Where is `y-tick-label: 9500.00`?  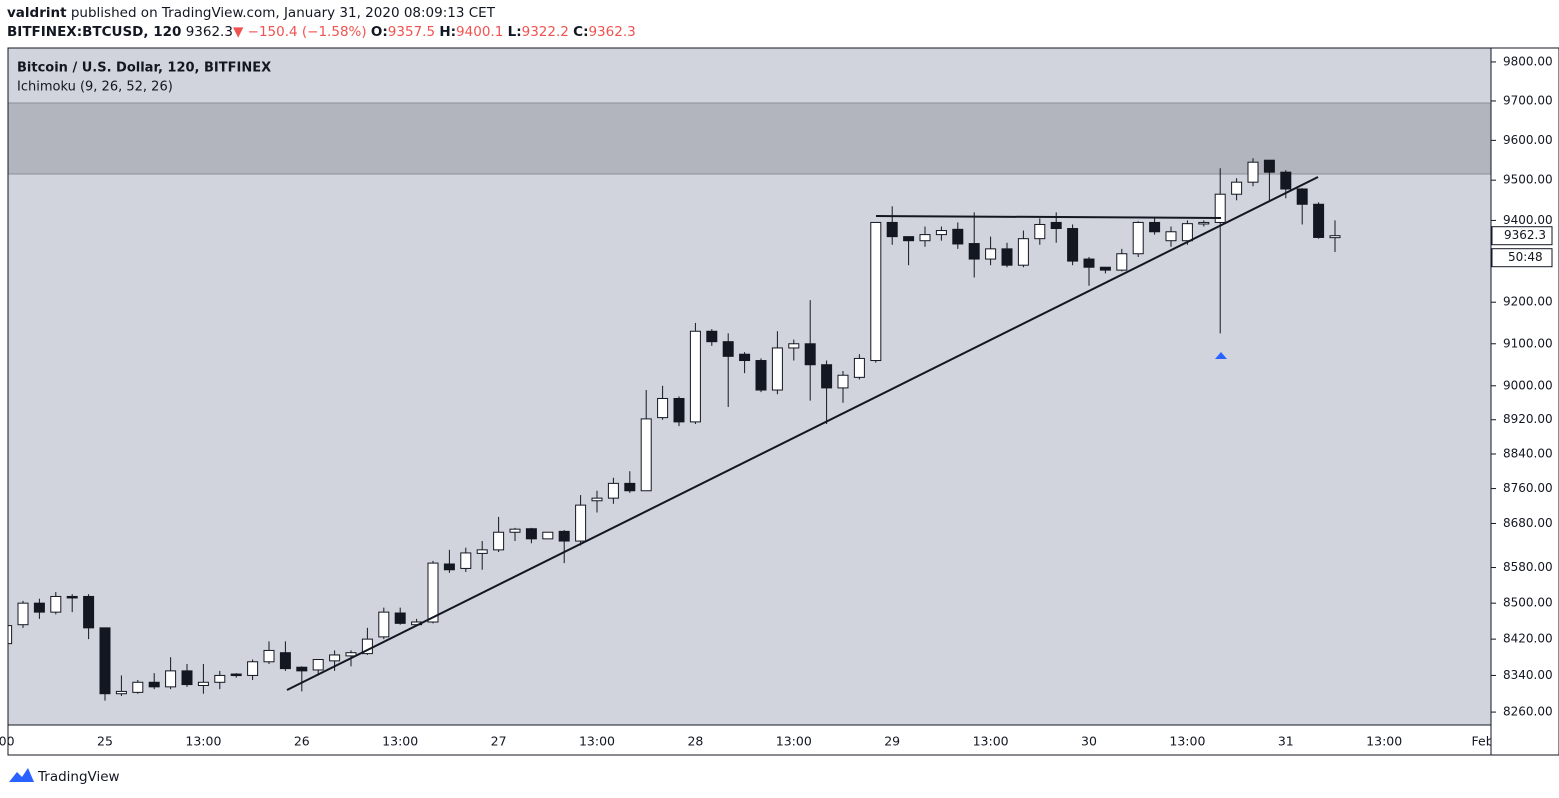 y-tick-label: 9500.00 is located at coordinates (1528, 180).